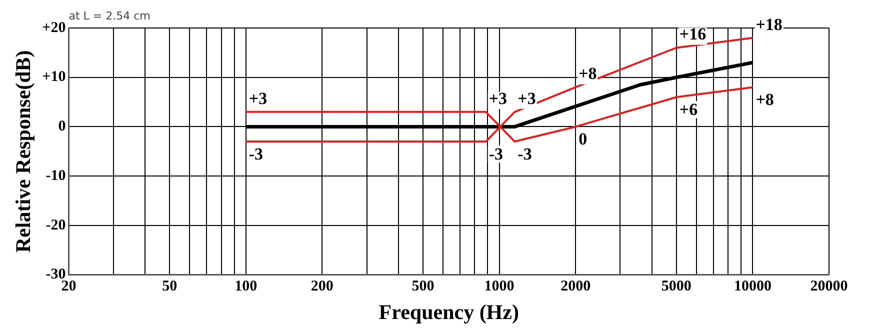 This screenshot has height=328, width=869. I want to click on annotation: +16, so click(692, 34).